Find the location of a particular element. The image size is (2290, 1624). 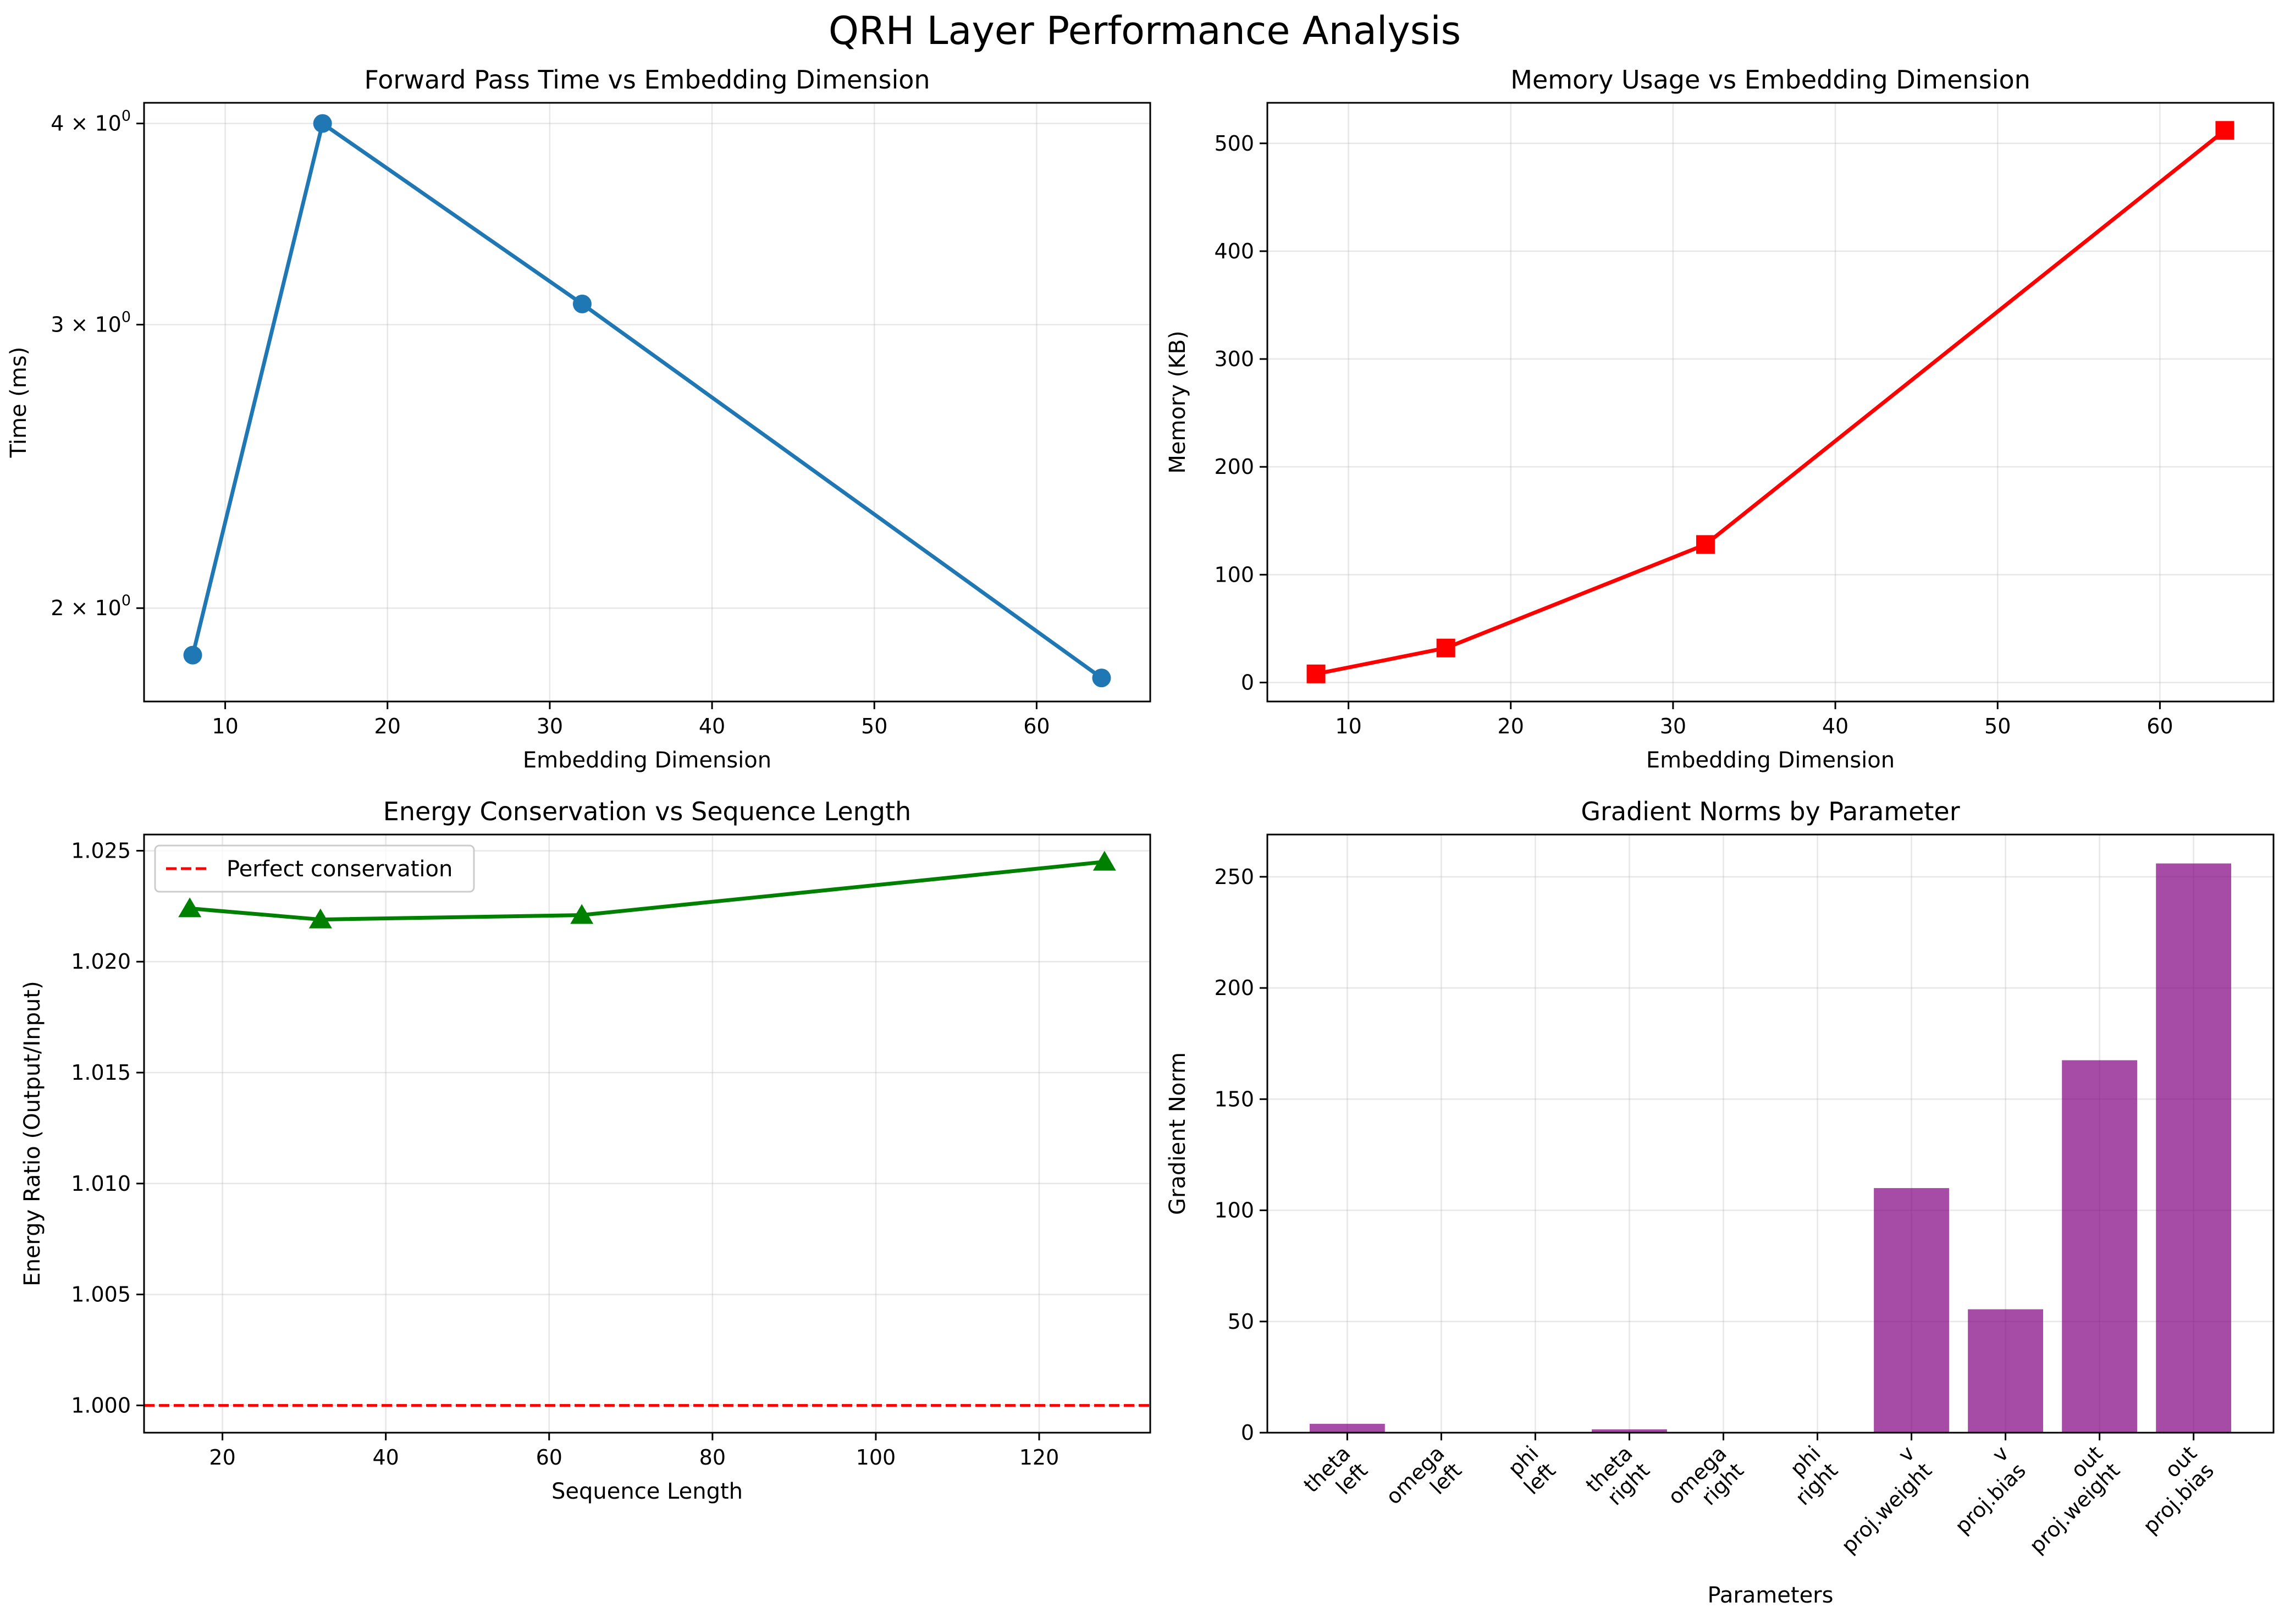

figure-title: QRH Layer Performance Analysis is located at coordinates (1145, 30).